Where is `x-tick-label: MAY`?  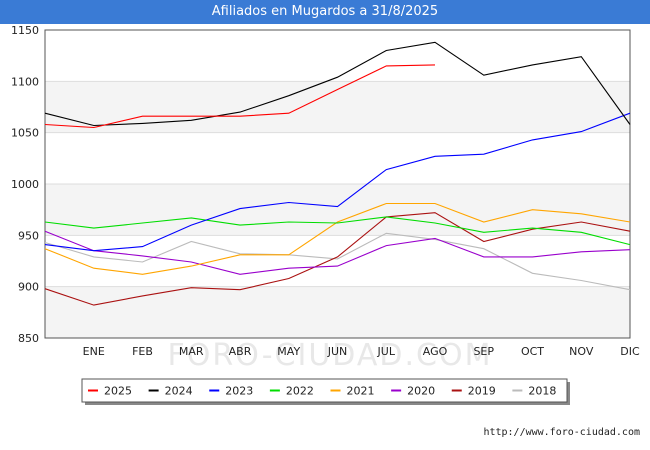 x-tick-label: MAY is located at coordinates (288, 351).